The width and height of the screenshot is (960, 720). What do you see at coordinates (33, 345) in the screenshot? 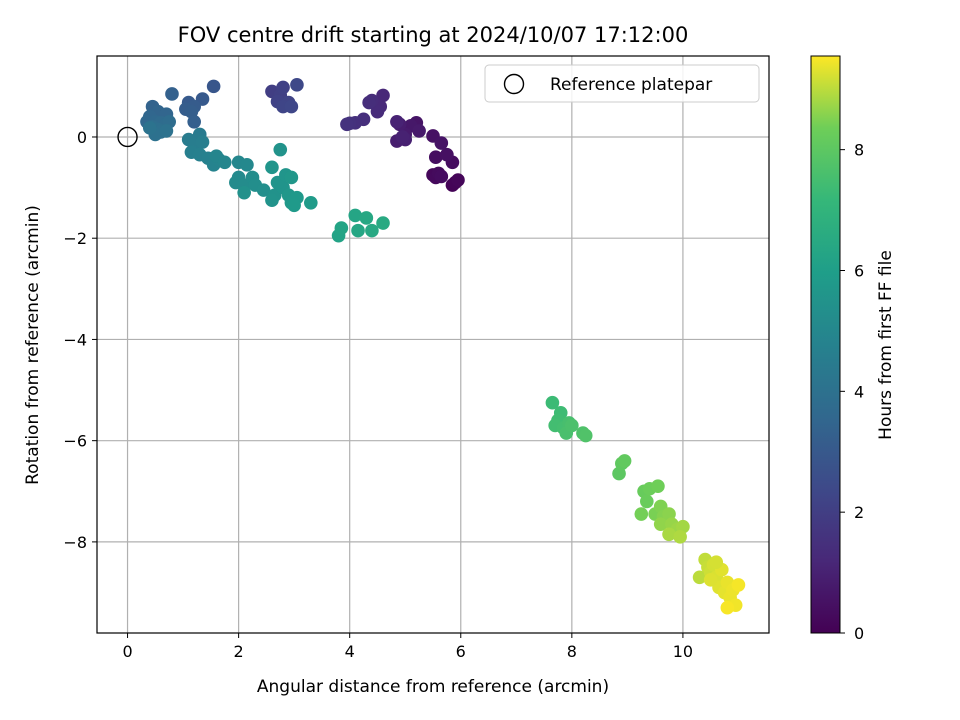
I see `y-axis-label: Rotation from reference (arcmin)` at bounding box center [33, 345].